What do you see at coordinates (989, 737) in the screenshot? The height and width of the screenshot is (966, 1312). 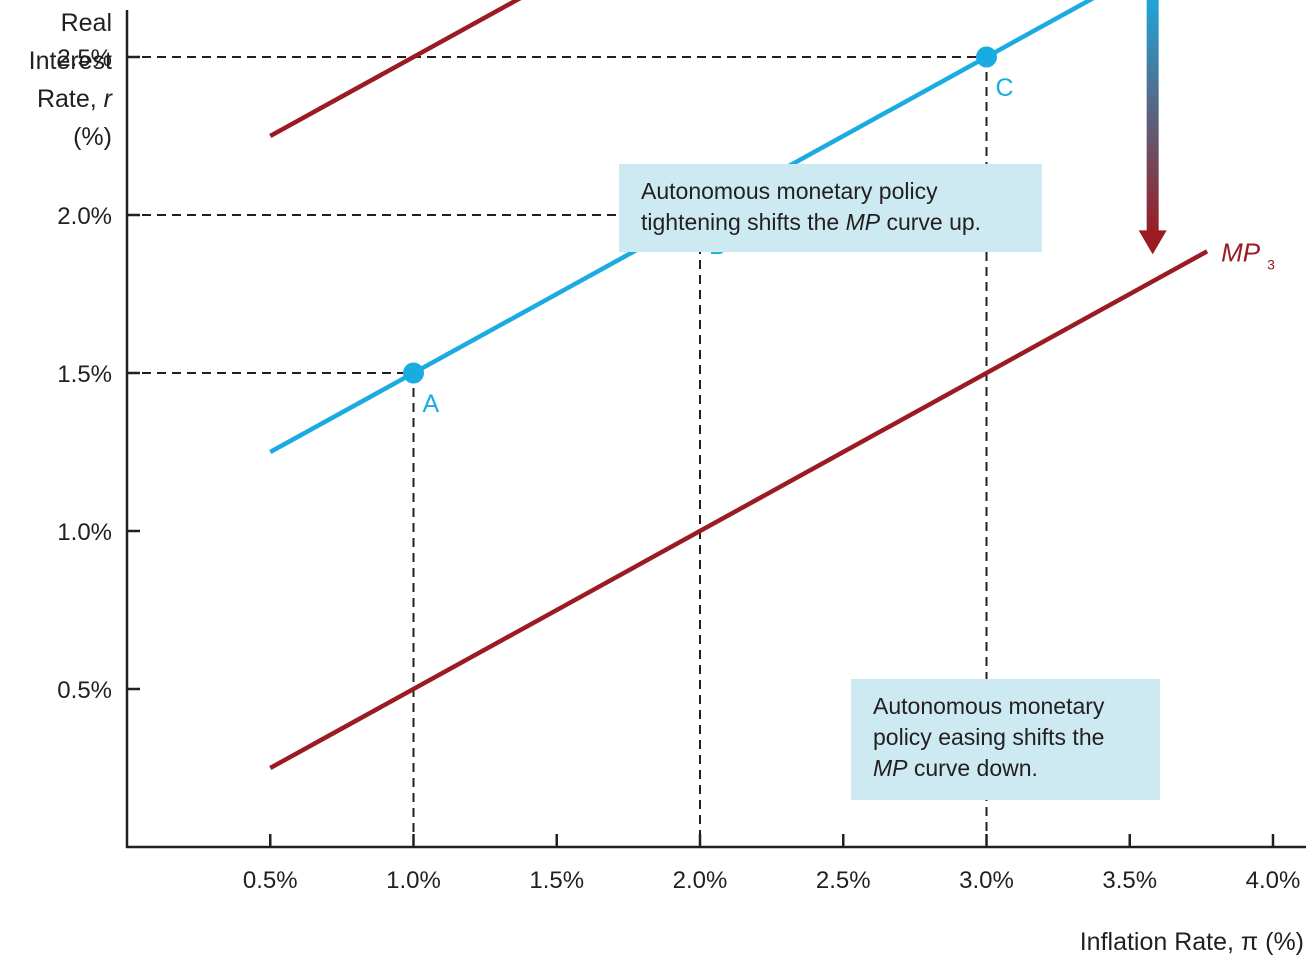 I see `callout-line: policy easing shifts the` at bounding box center [989, 737].